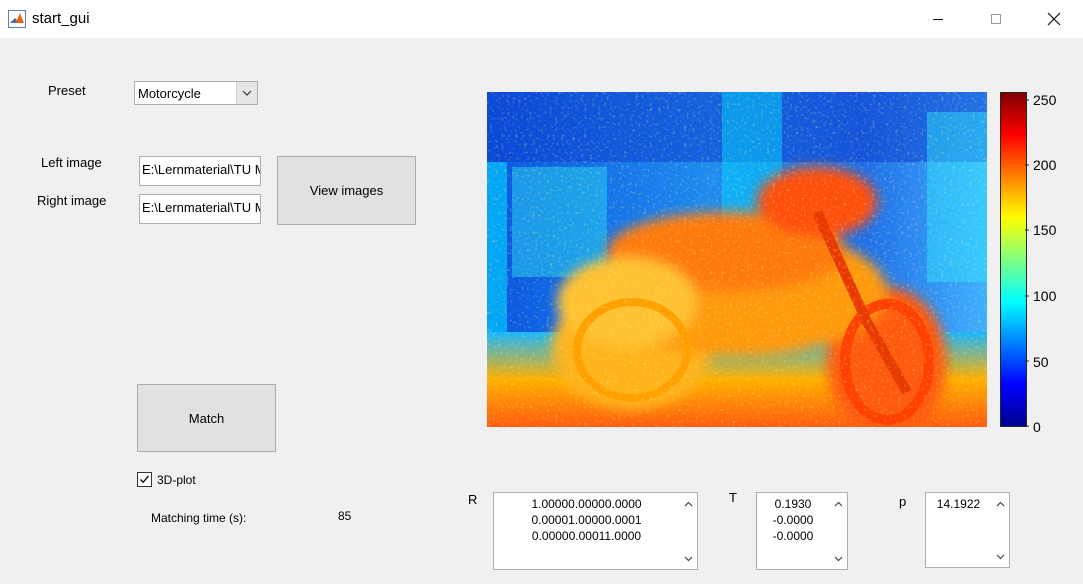 This screenshot has width=1083, height=584. What do you see at coordinates (586, 504) in the screenshot?
I see `r-matrix-row: 1.00000.00000.0000` at bounding box center [586, 504].